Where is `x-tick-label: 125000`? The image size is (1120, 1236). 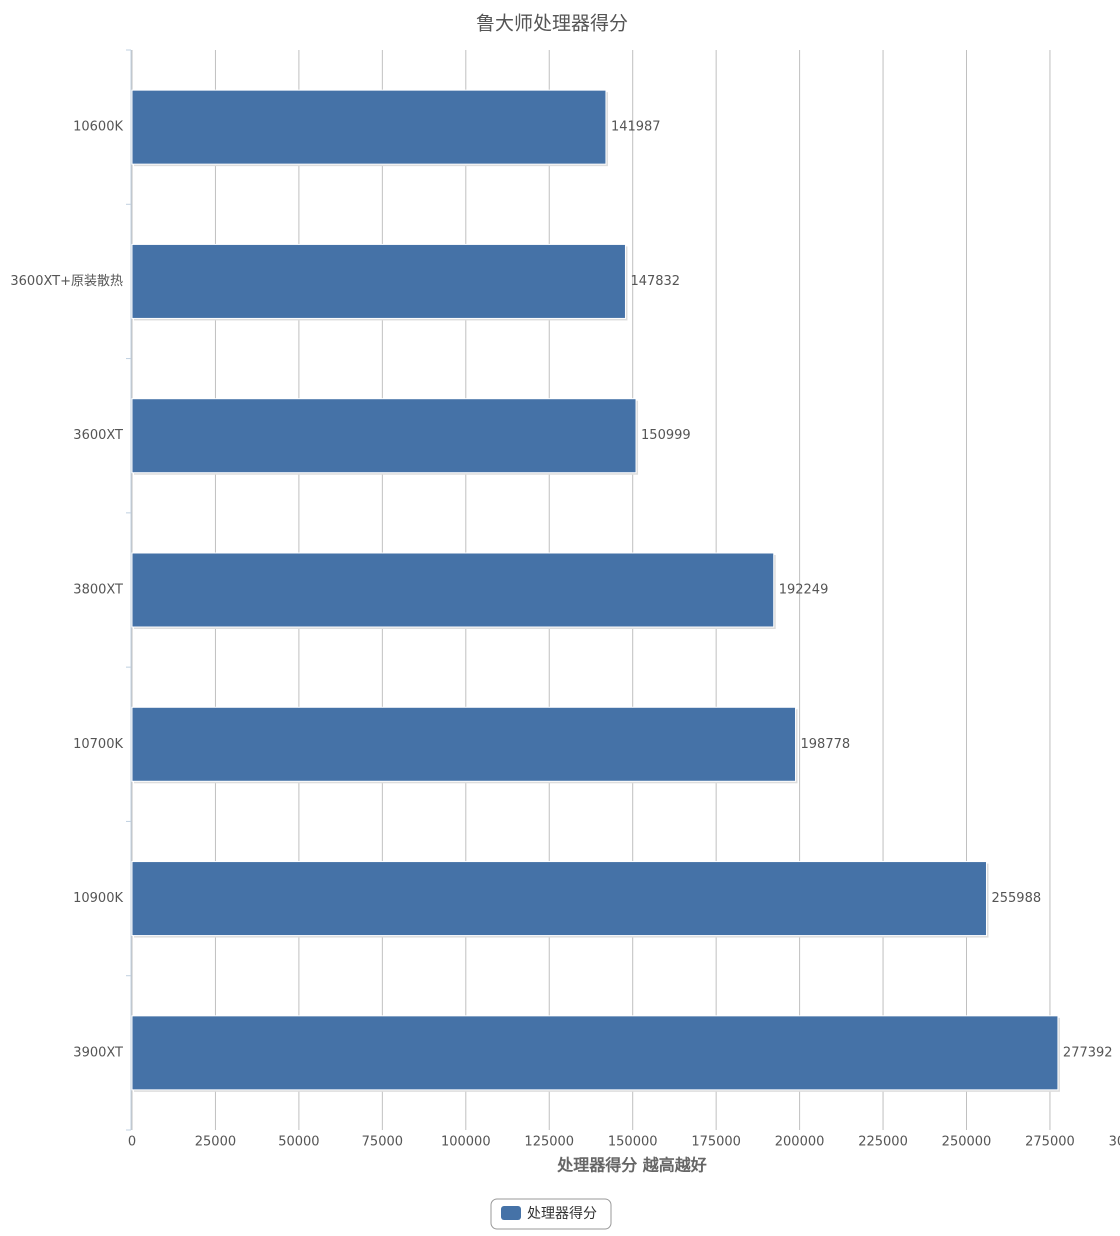
x-tick-label: 125000 is located at coordinates (549, 1142).